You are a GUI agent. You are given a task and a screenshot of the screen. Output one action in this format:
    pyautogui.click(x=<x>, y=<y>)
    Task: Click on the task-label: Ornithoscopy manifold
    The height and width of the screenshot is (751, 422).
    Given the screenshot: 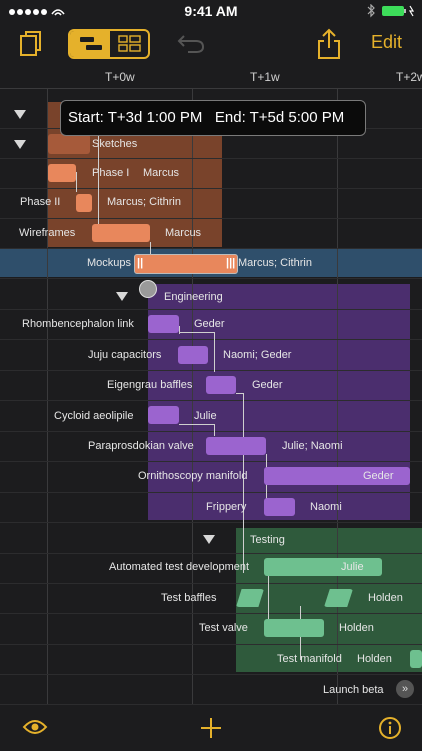 What is the action you would take?
    pyautogui.click(x=193, y=476)
    